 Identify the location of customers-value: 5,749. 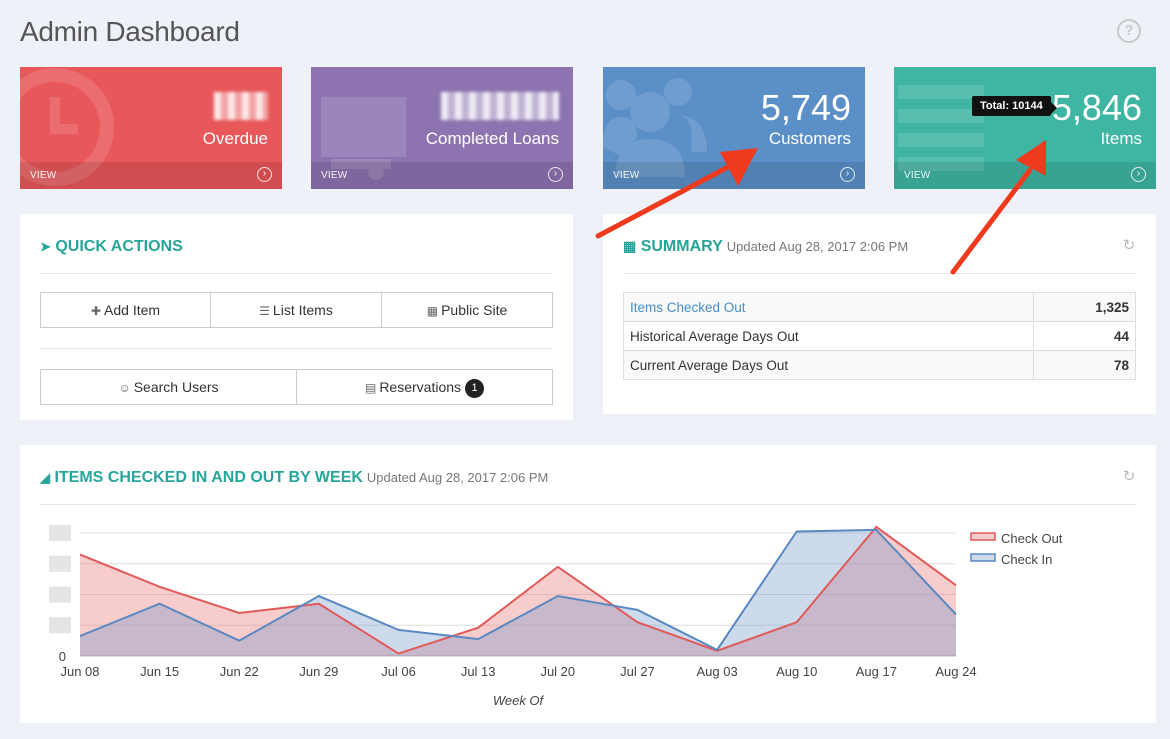
(805, 107).